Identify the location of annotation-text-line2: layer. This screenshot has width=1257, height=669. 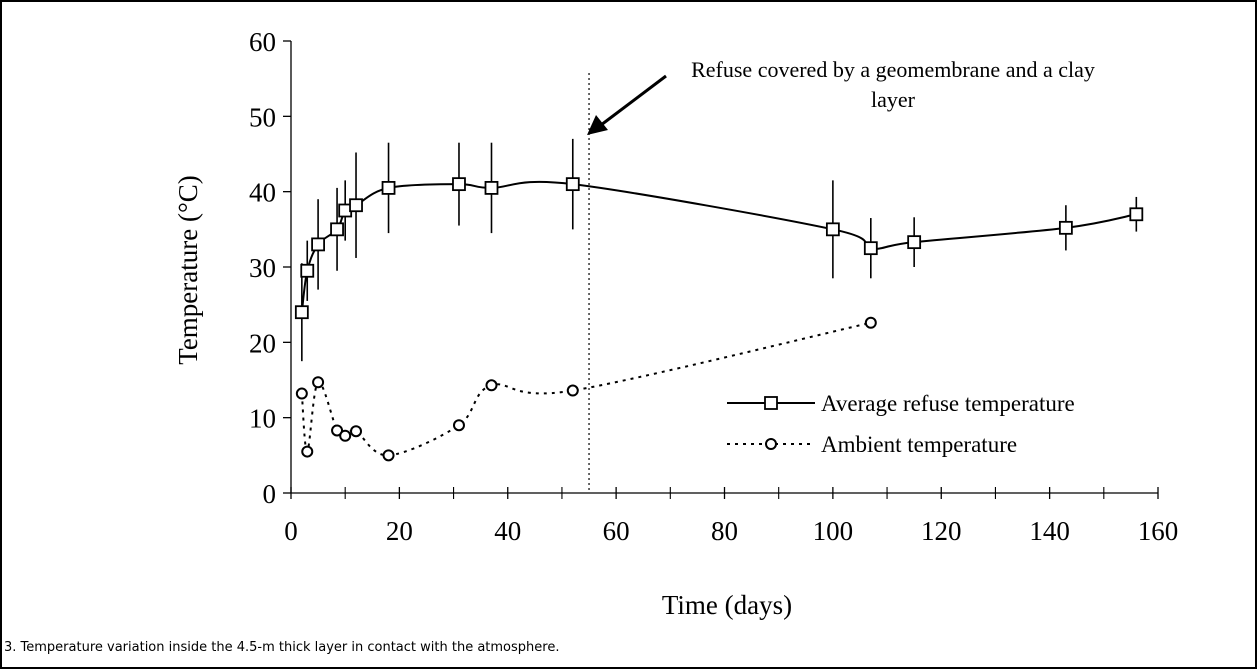
(893, 99).